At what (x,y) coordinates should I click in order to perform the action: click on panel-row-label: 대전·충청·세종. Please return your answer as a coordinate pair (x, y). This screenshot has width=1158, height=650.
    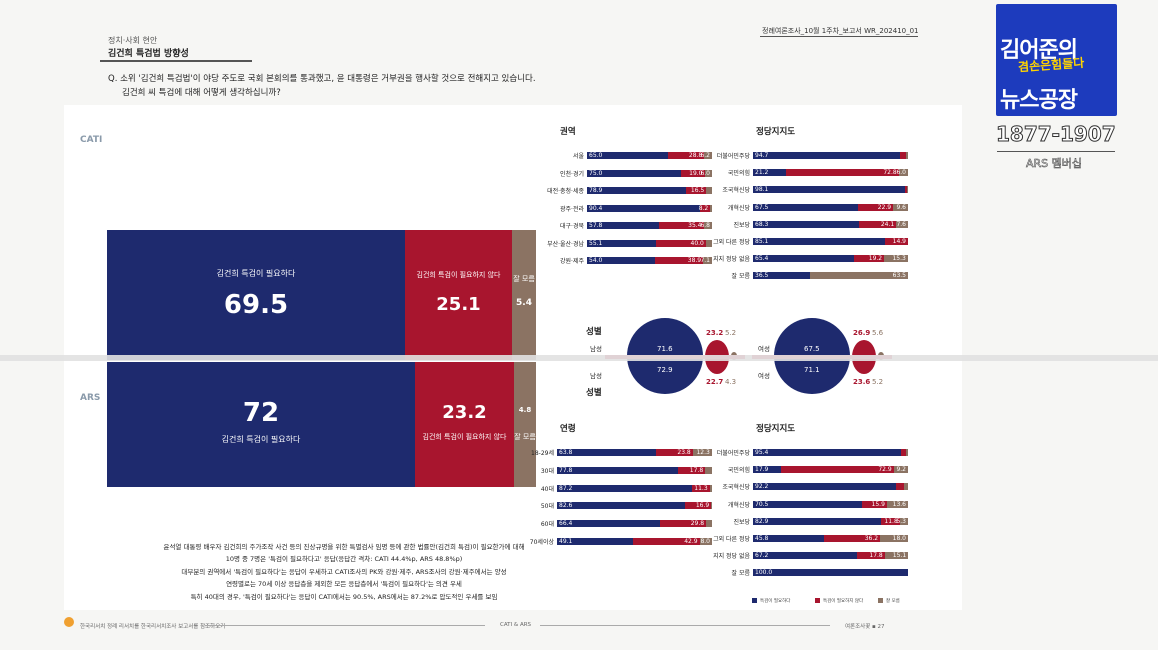
    Looking at the image, I should click on (565, 191).